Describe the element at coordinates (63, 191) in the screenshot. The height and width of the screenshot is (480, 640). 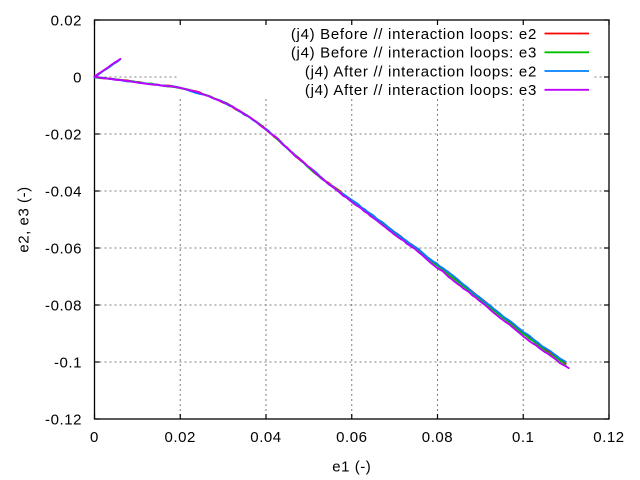
I see `svg-text: -0.04` at that location.